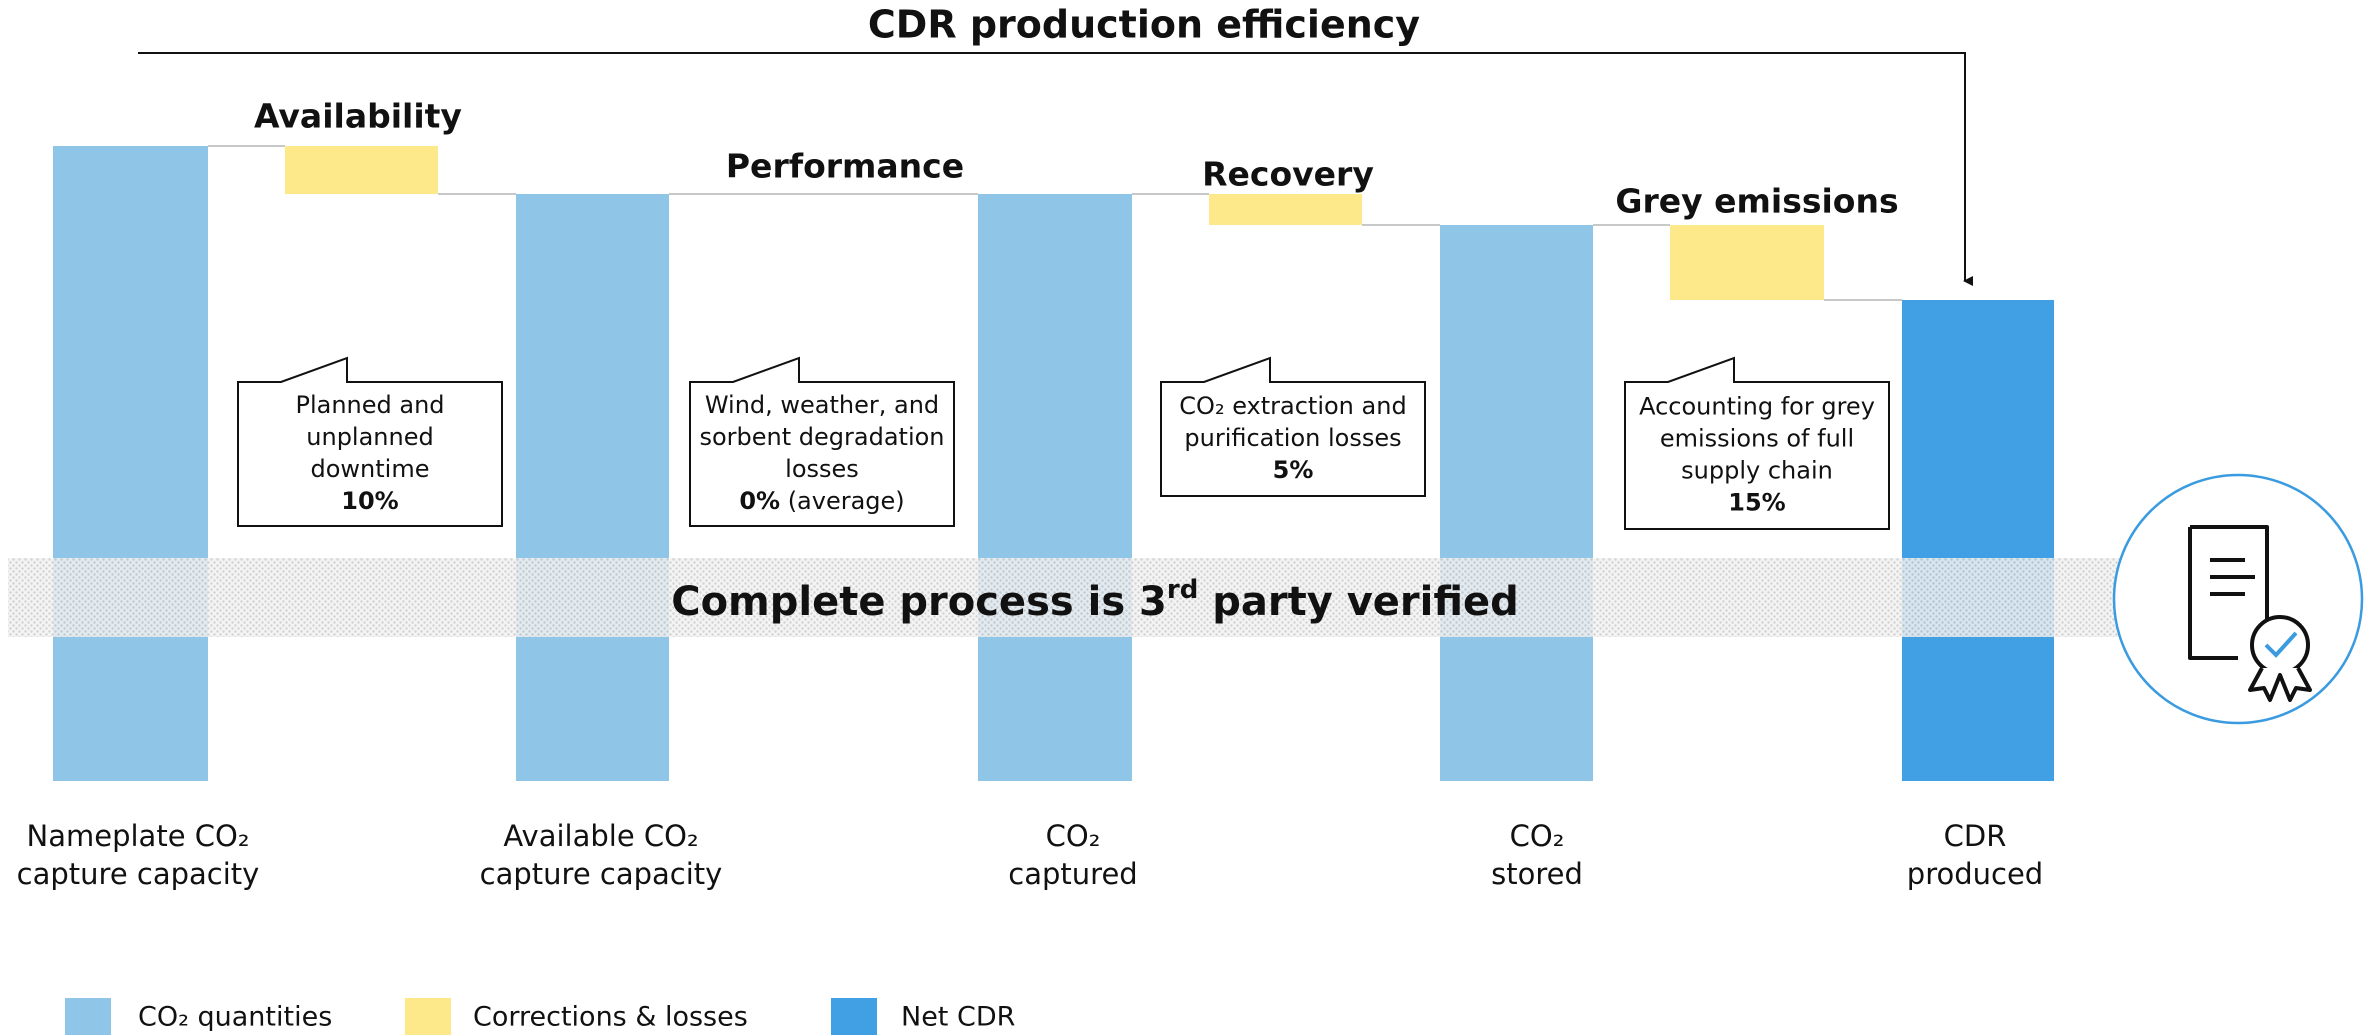 Image resolution: width=2379 pixels, height=1035 pixels. What do you see at coordinates (1975, 874) in the screenshot?
I see `category-label: produced` at bounding box center [1975, 874].